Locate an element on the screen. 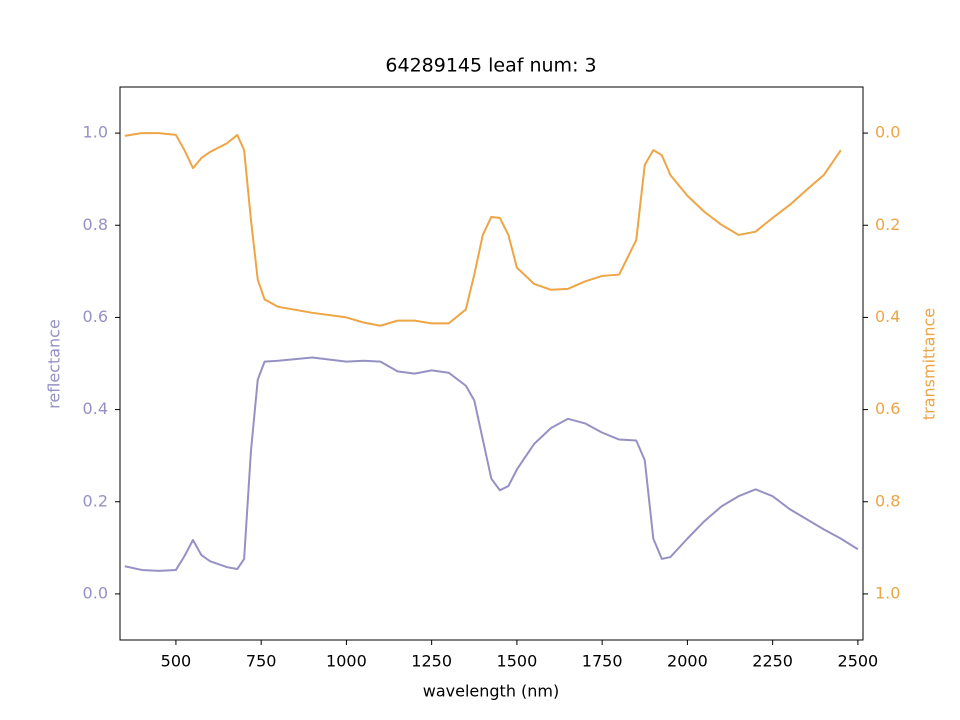 The width and height of the screenshot is (960, 720). x-tick-label: 2250 is located at coordinates (772, 661).